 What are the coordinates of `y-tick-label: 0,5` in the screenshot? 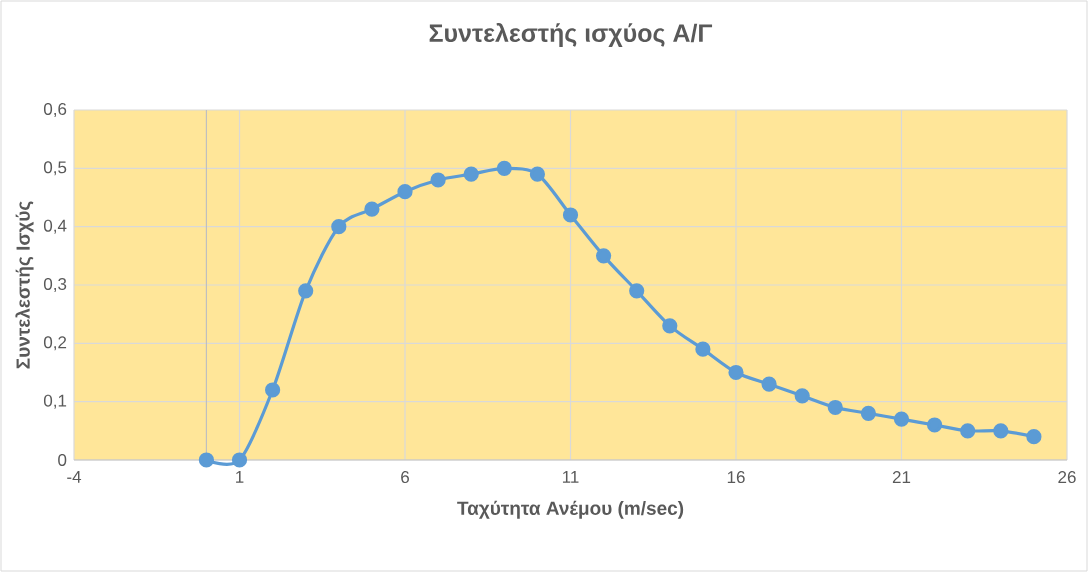 It's located at (55, 168).